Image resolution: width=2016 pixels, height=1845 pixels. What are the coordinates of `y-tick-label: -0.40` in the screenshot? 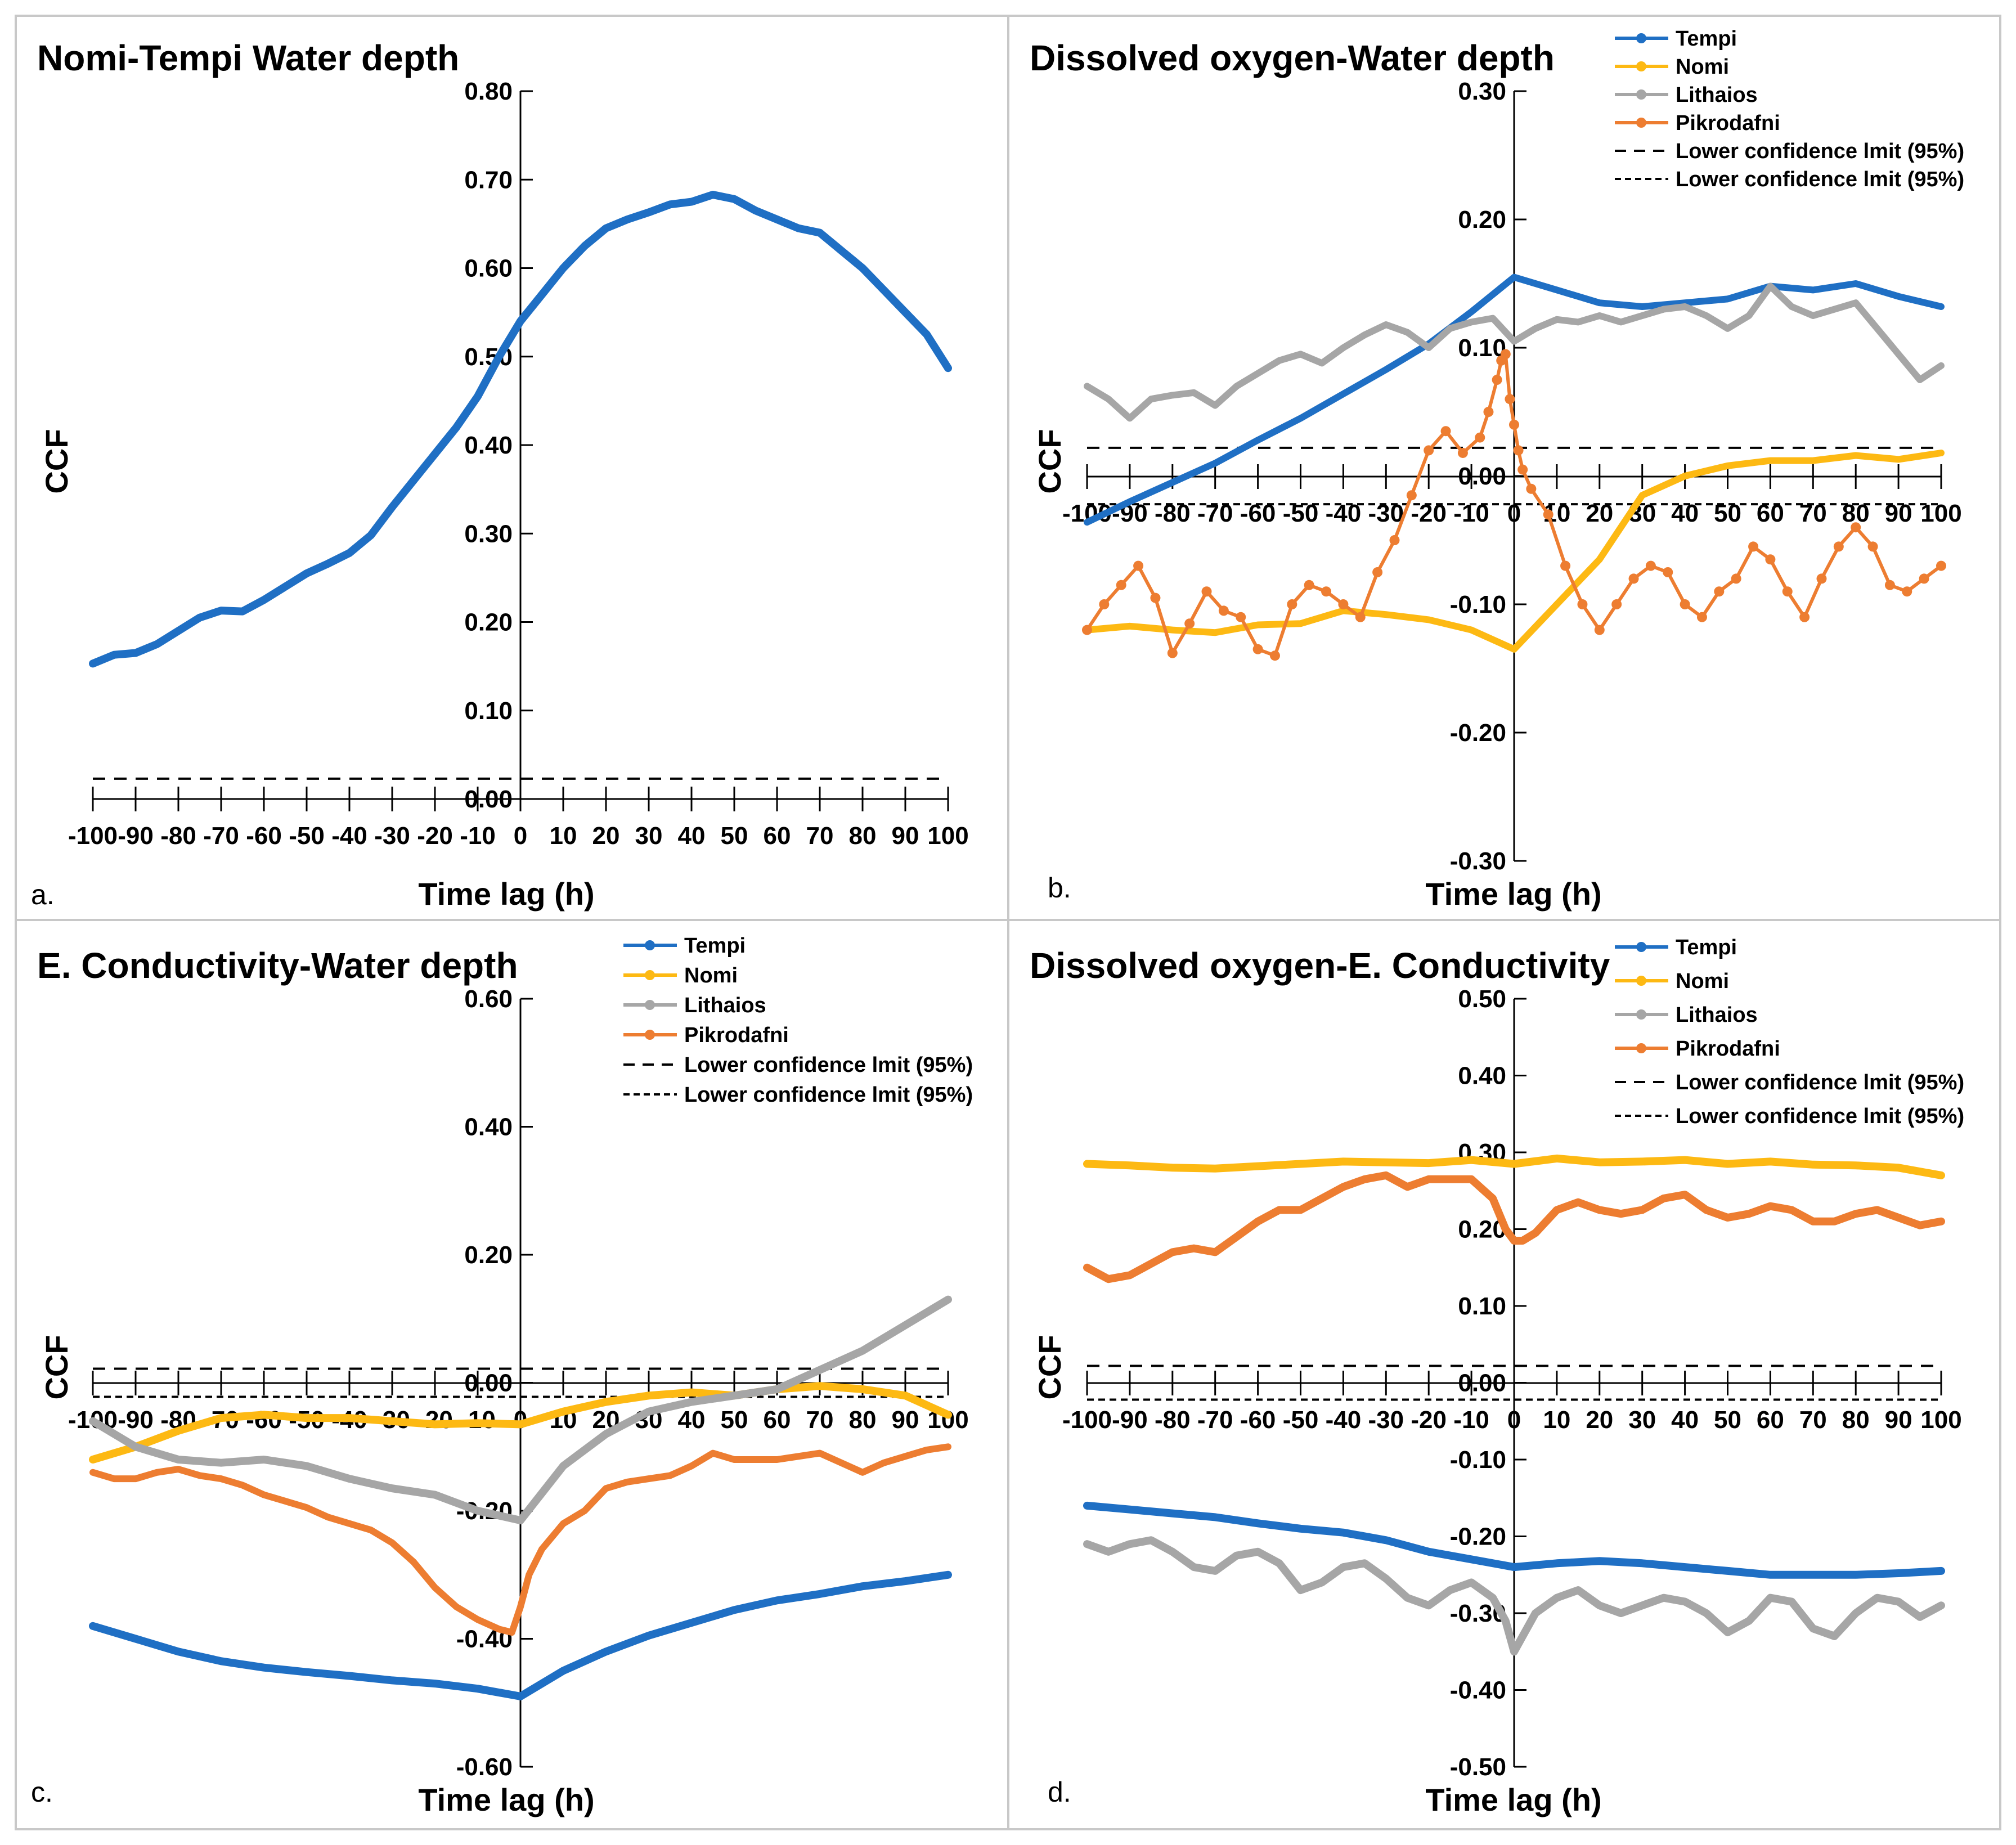 It's located at (1478, 1690).